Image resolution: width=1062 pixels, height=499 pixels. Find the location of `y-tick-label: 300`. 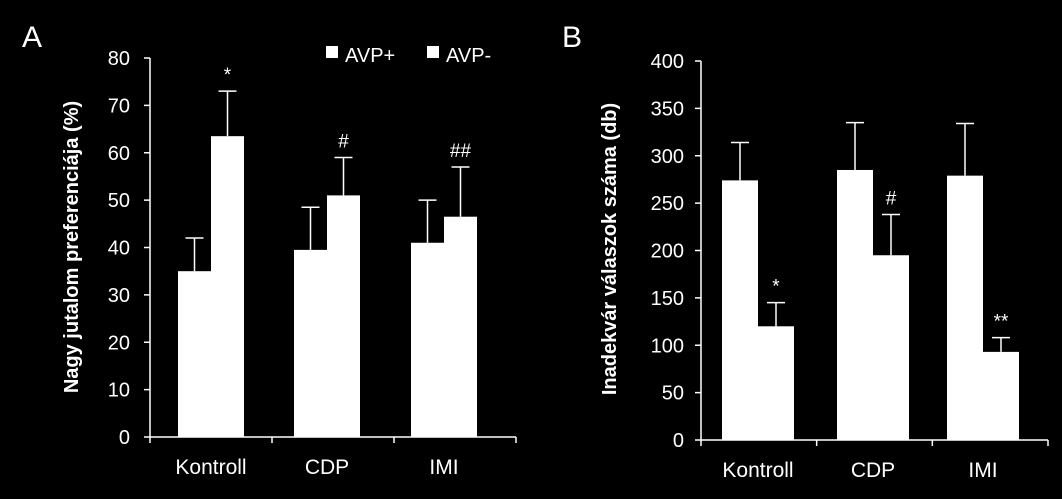

y-tick-label: 300 is located at coordinates (667, 157).